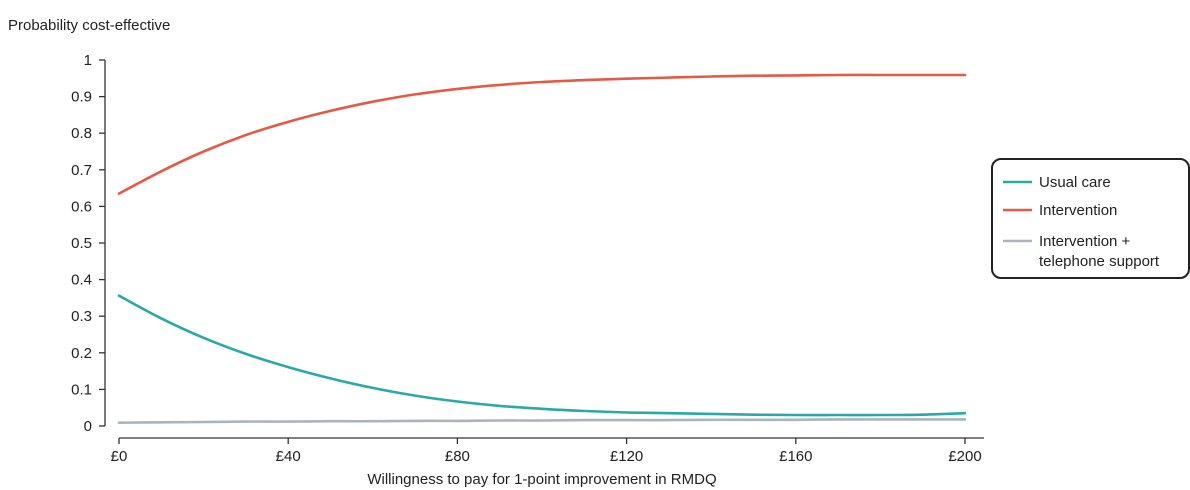 Image resolution: width=1190 pixels, height=490 pixels. What do you see at coordinates (81, 353) in the screenshot?
I see `y-tick-label: 0.2` at bounding box center [81, 353].